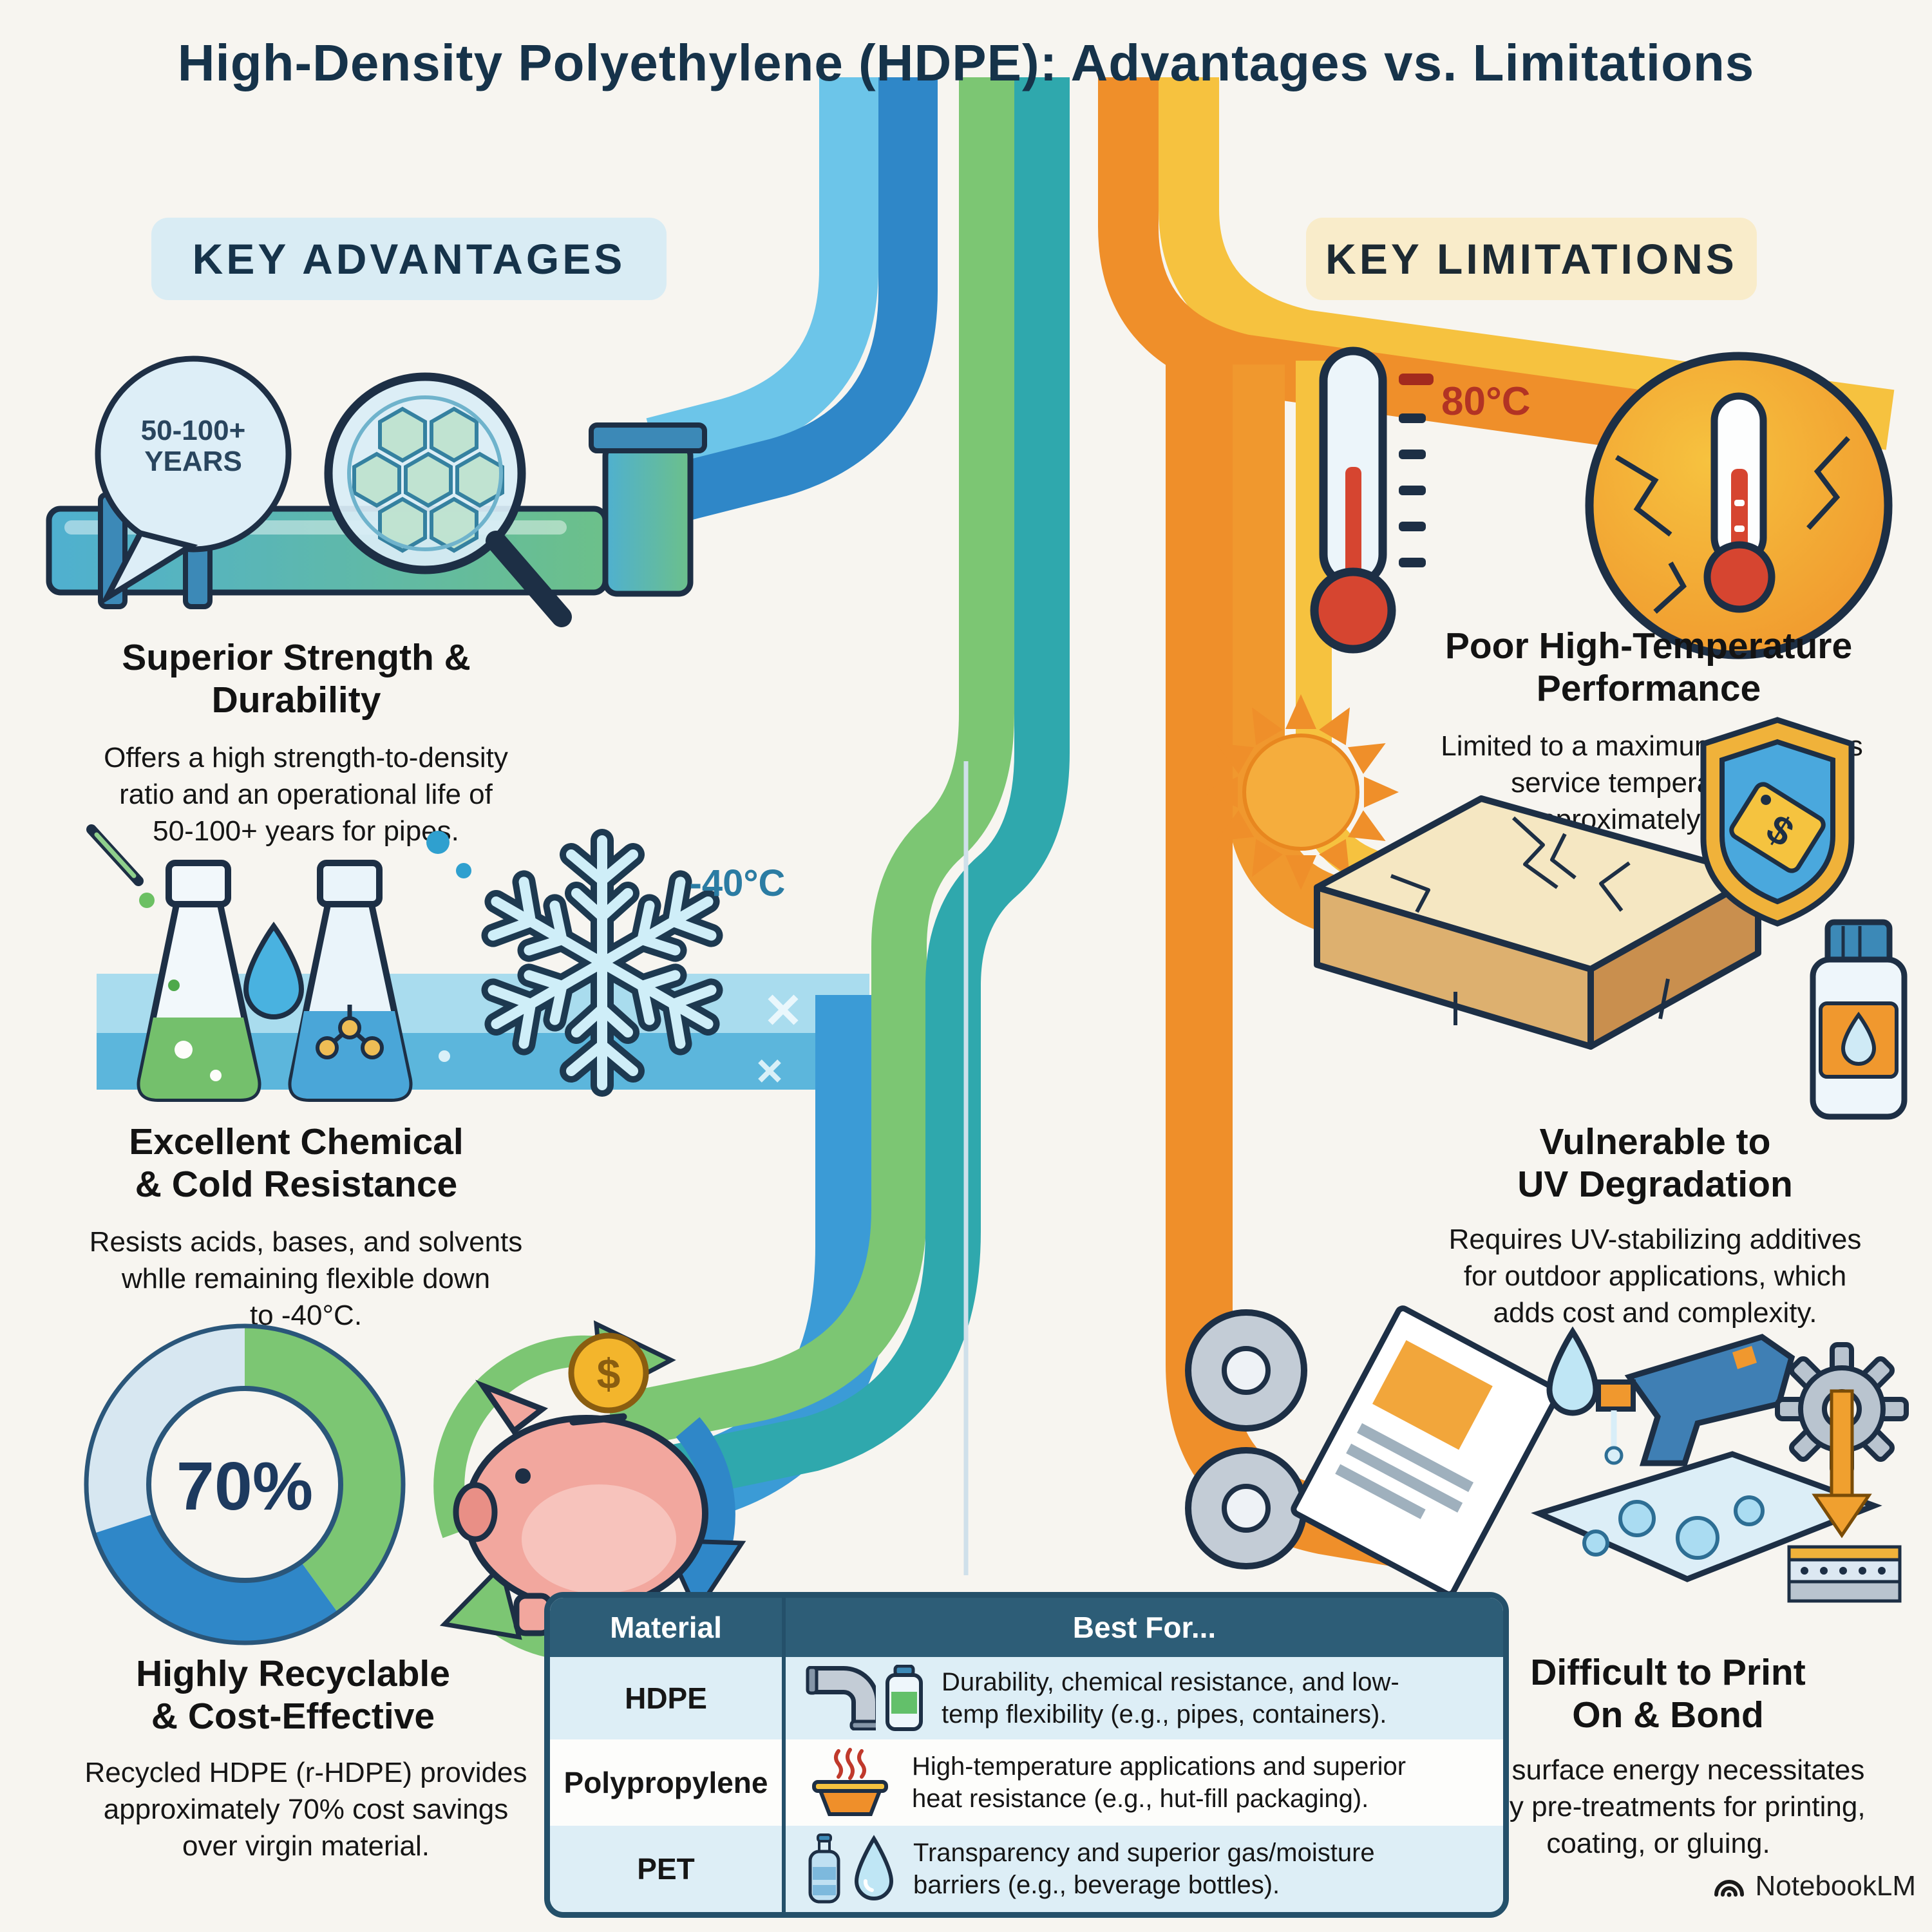 Image resolution: width=1932 pixels, height=1932 pixels. I want to click on piggy-bank-icon: $, so click(580, 1484).